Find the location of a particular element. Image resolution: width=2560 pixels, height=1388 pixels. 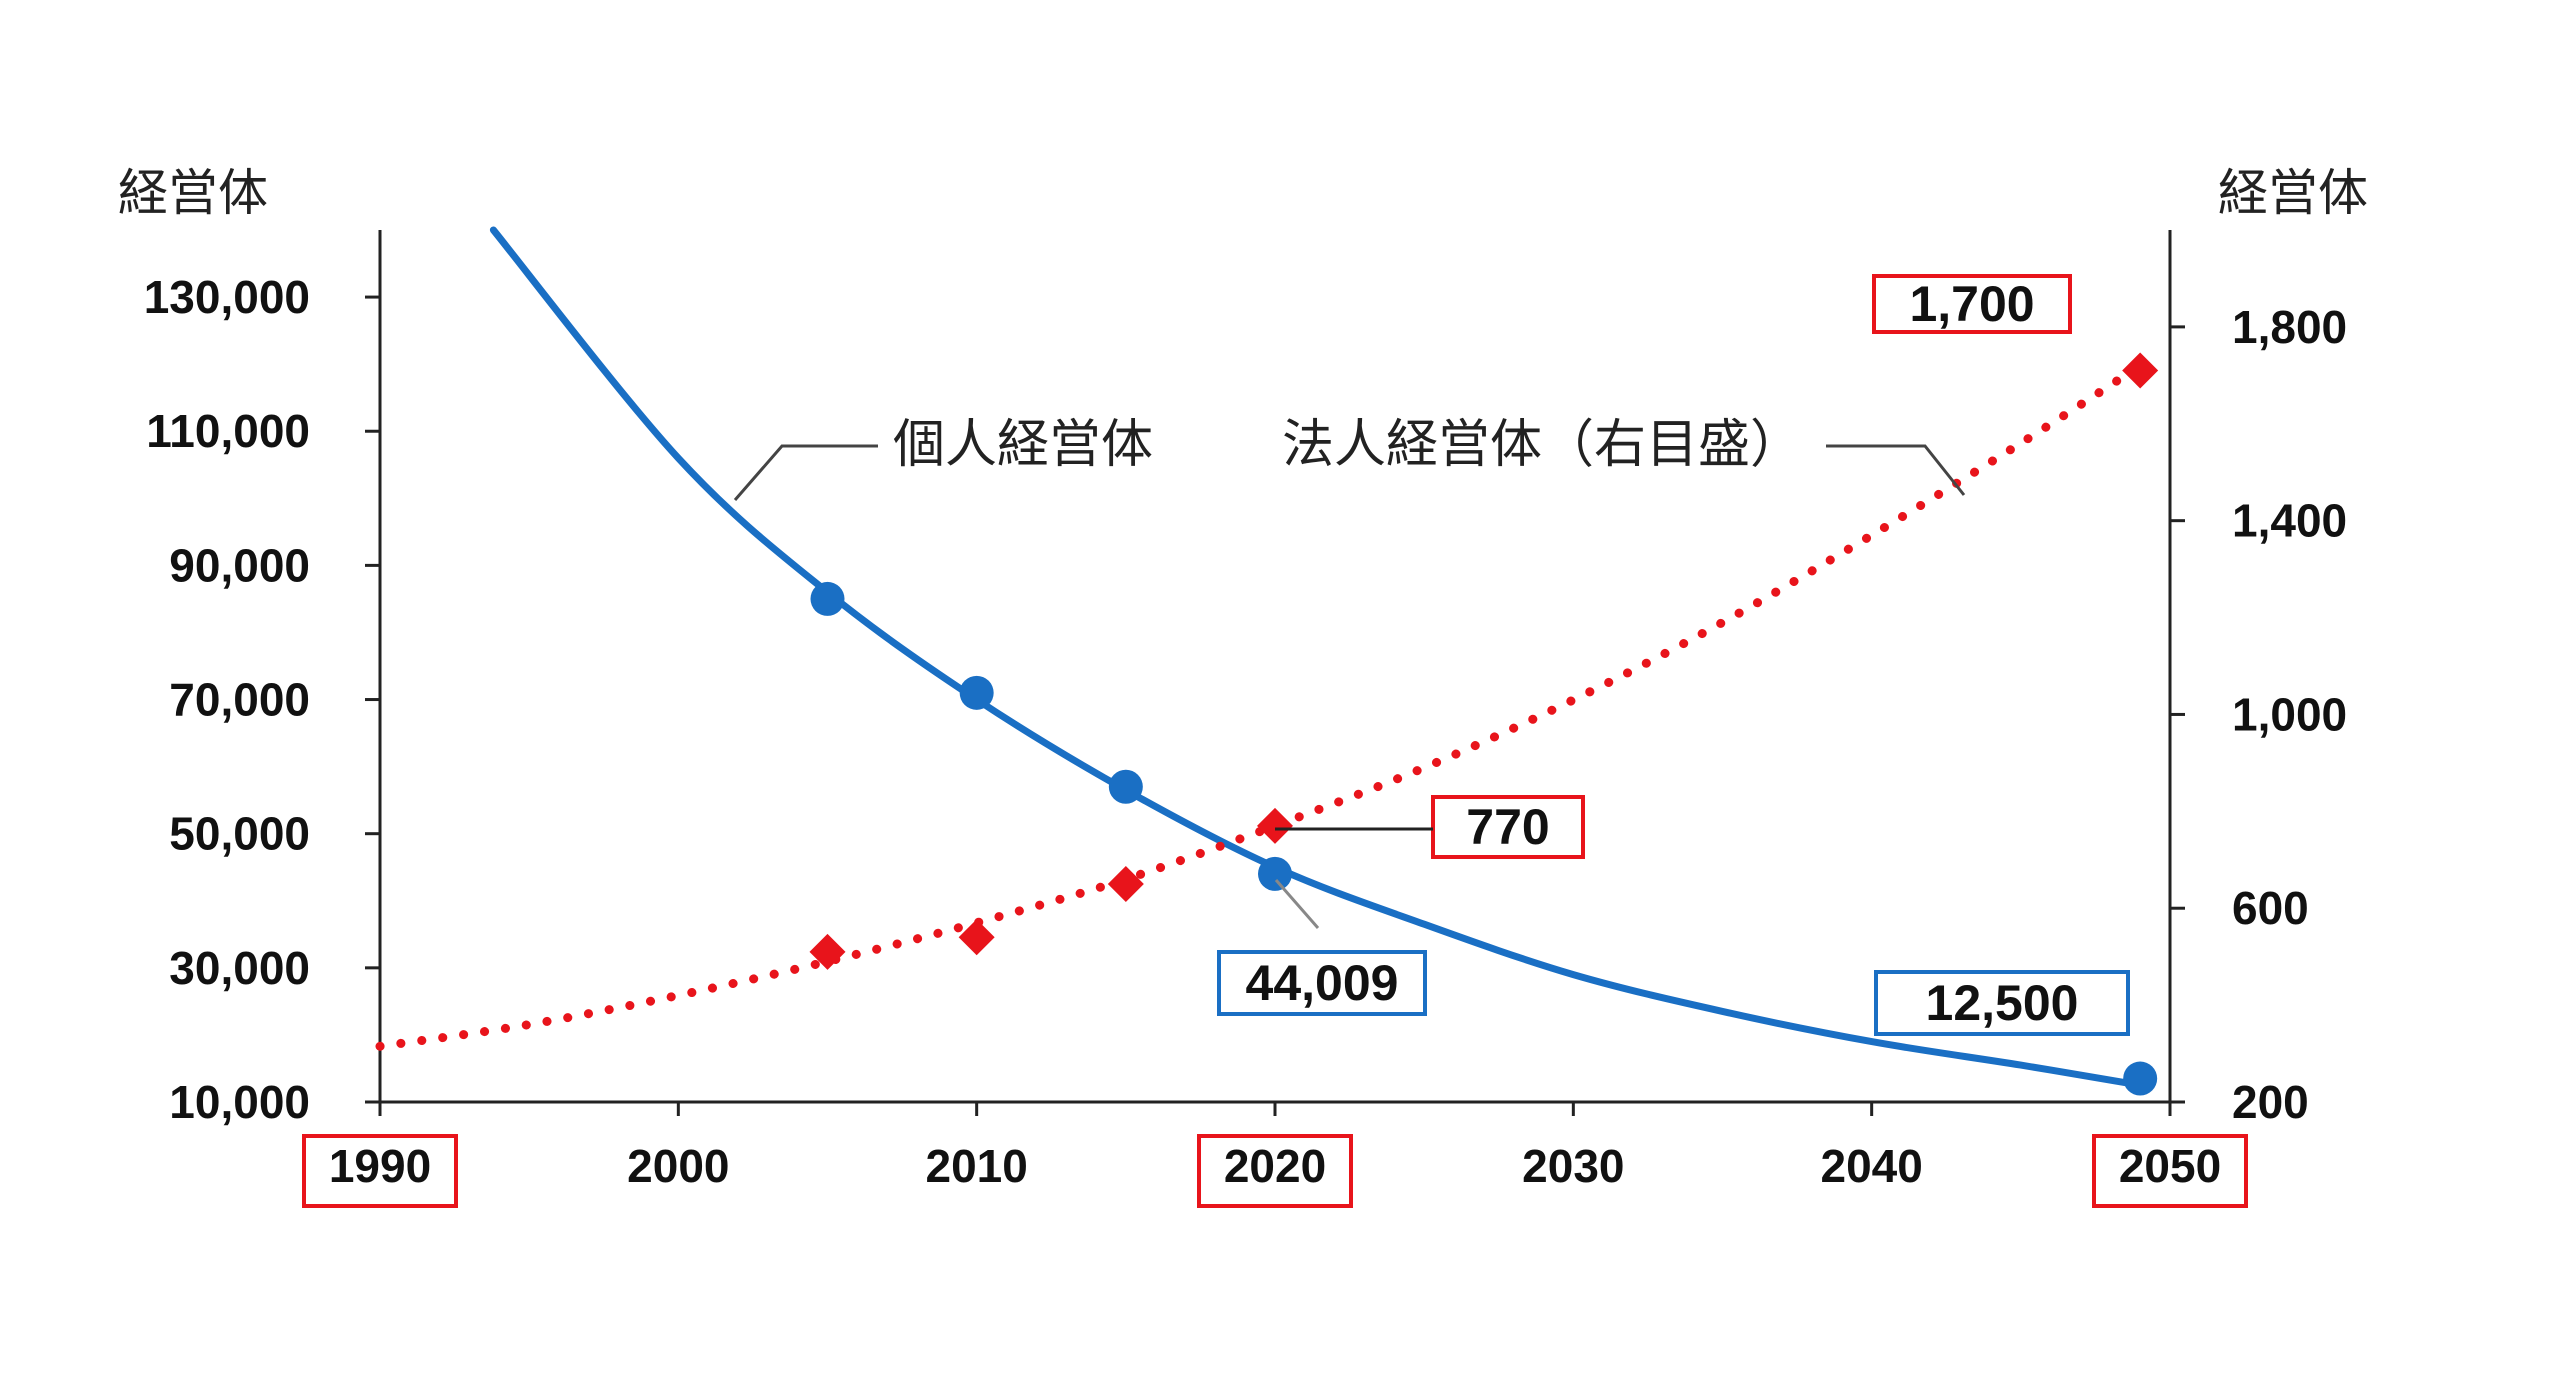

value-callout-label: 1,700 is located at coordinates (1971, 304).